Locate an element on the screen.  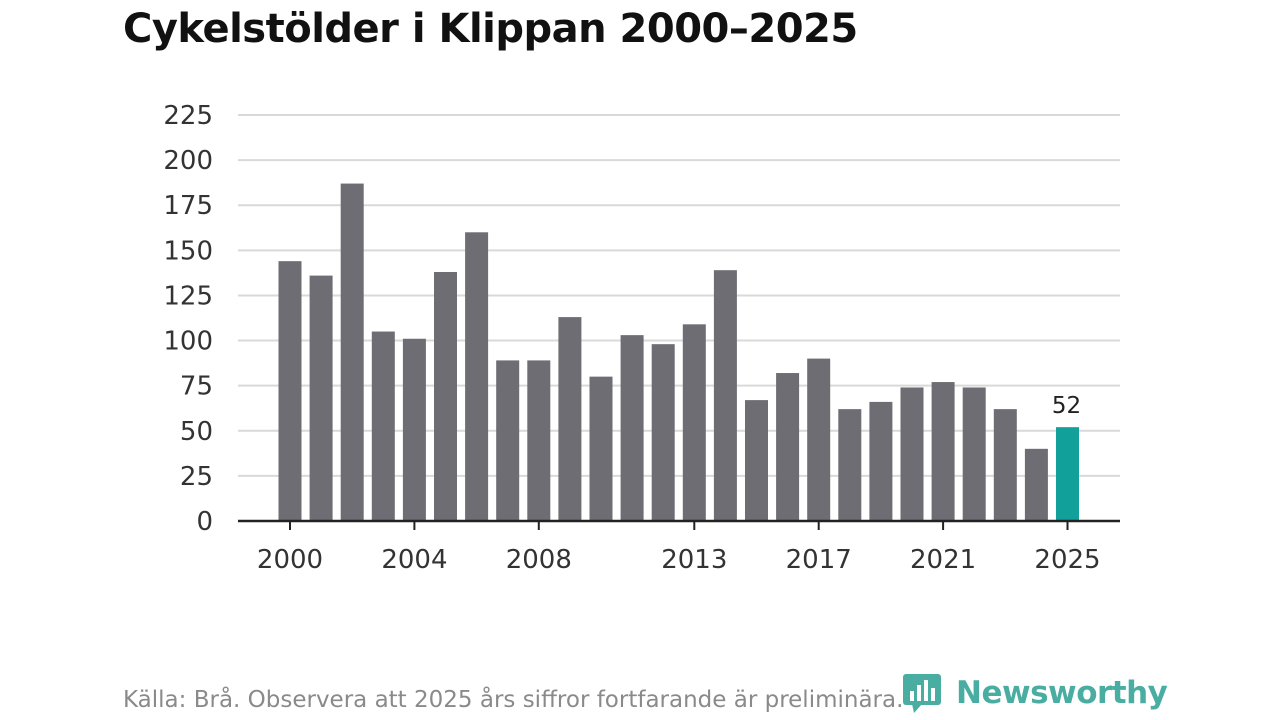
bar-2010 is located at coordinates (601, 448).